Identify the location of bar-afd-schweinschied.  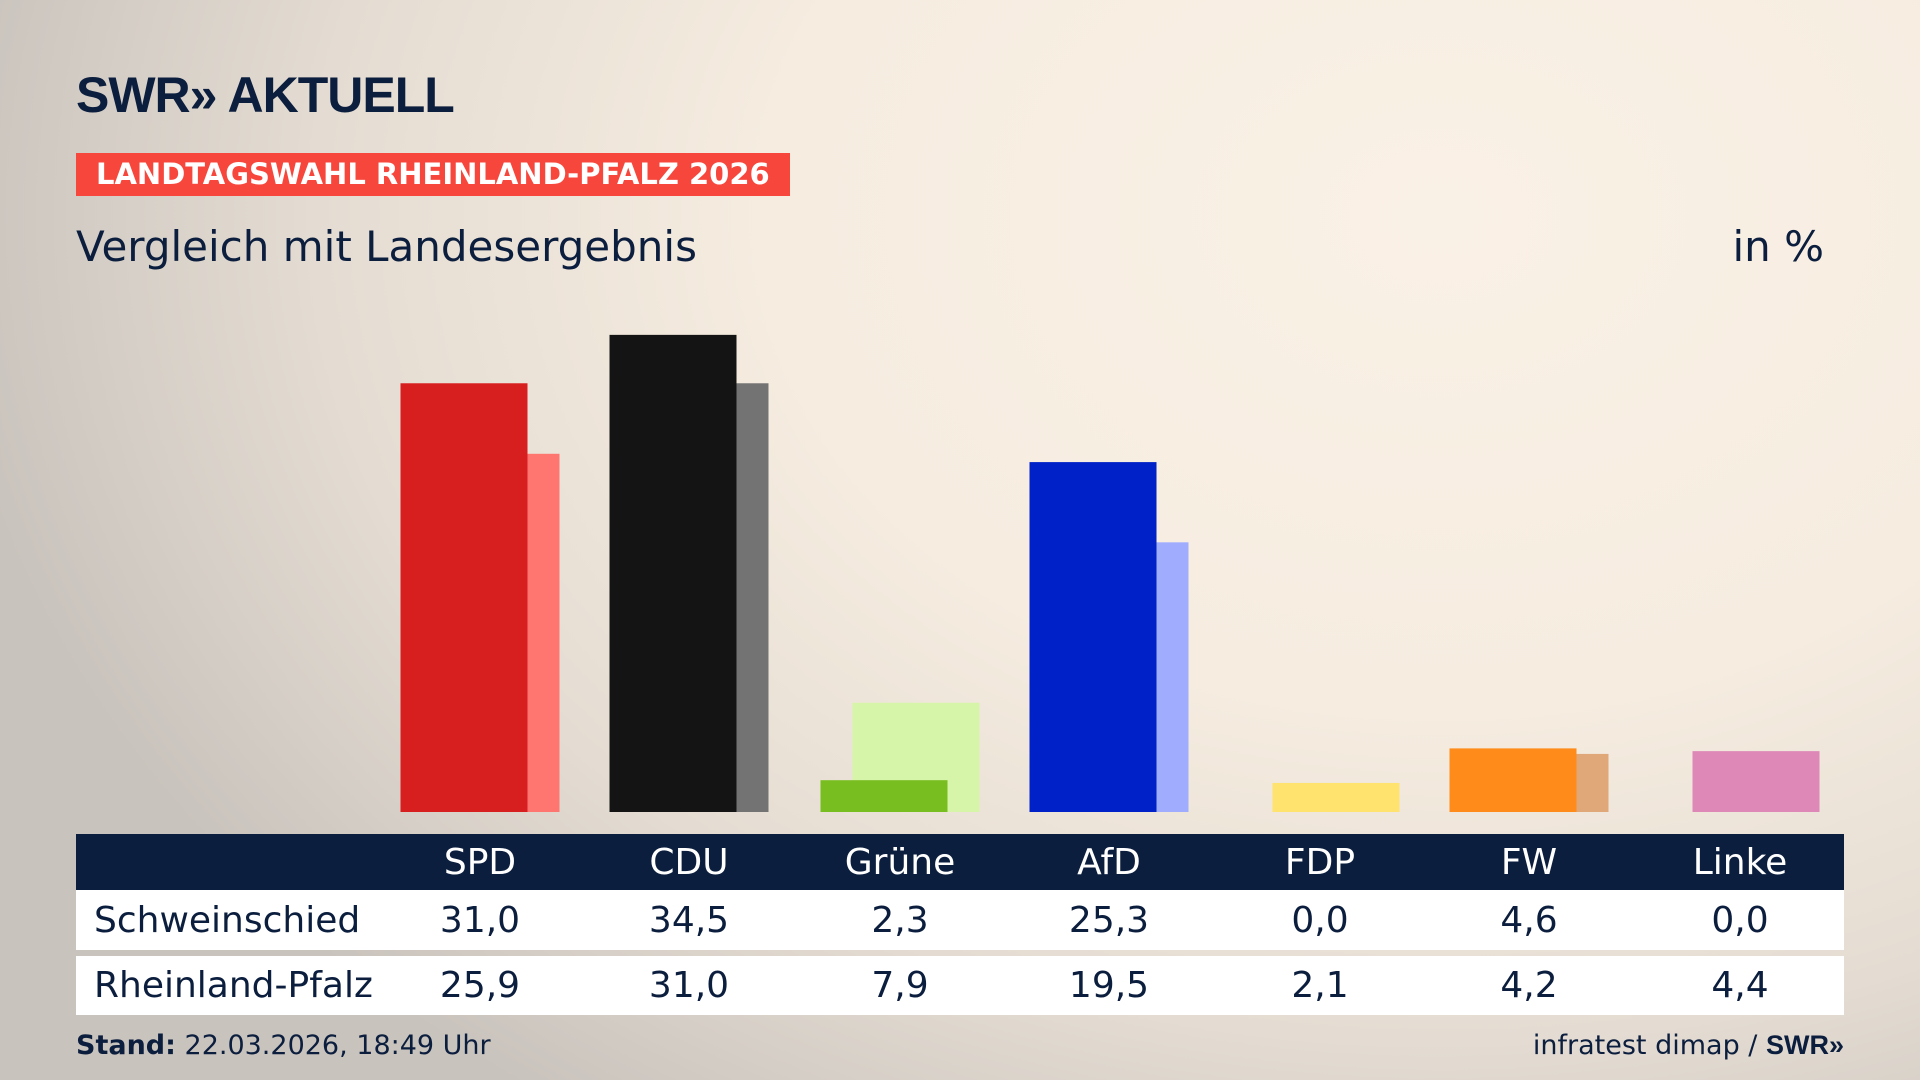
(1093, 637).